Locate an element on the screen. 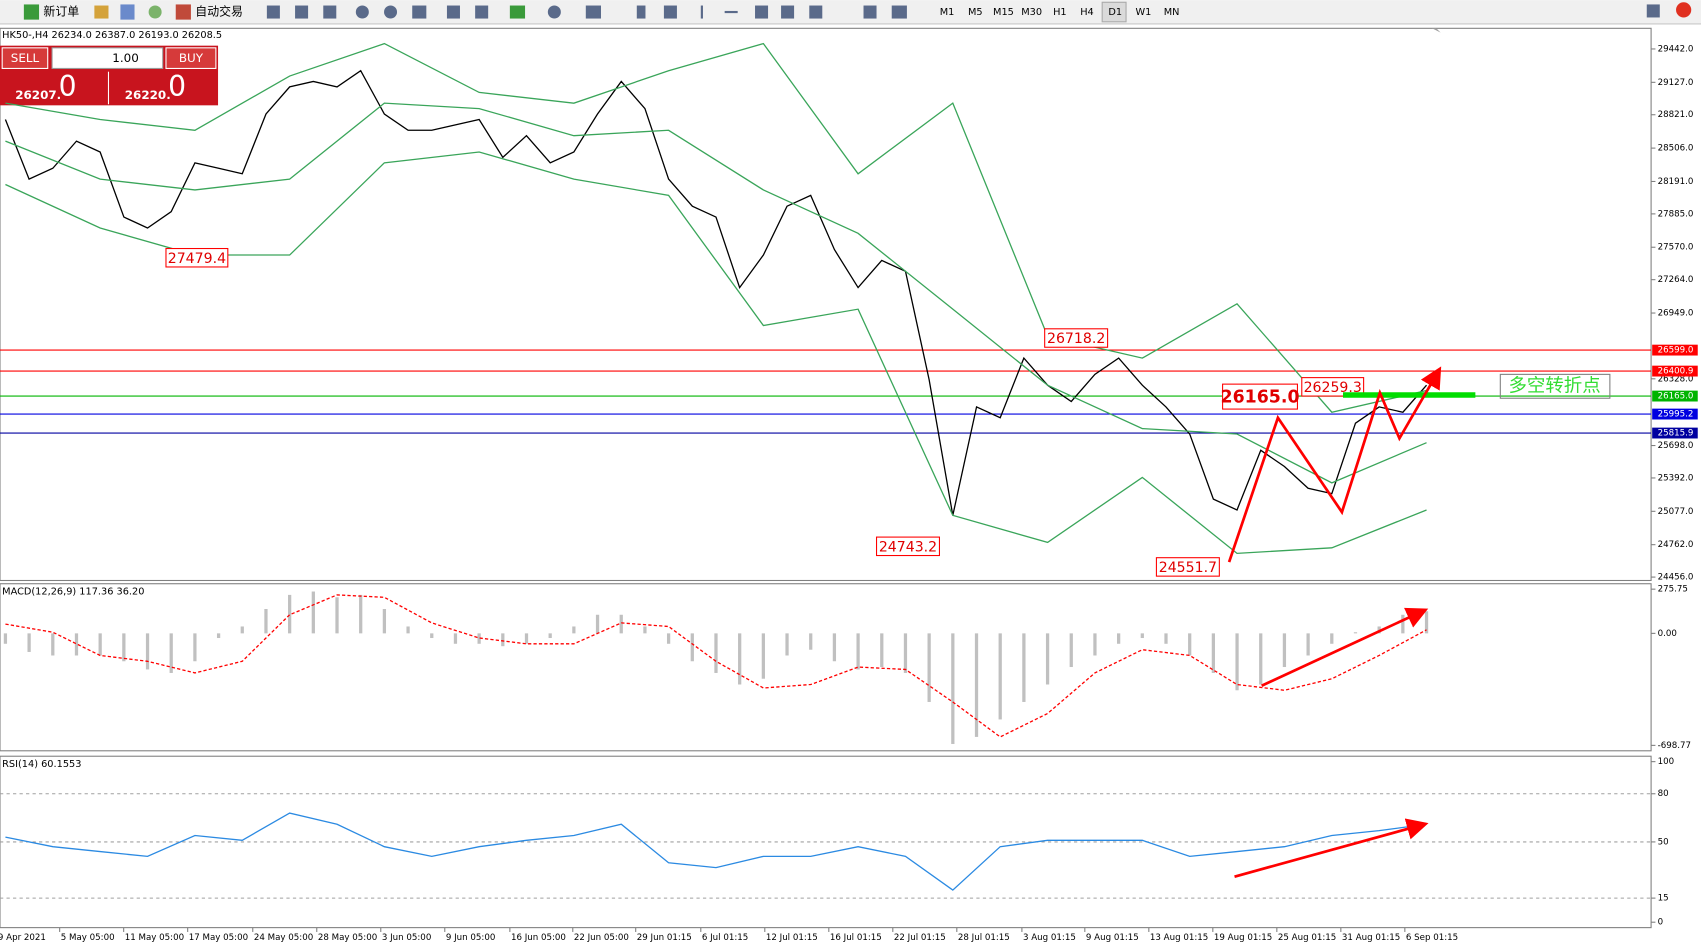 The width and height of the screenshot is (1701, 948). sell-button is located at coordinates (25, 58).